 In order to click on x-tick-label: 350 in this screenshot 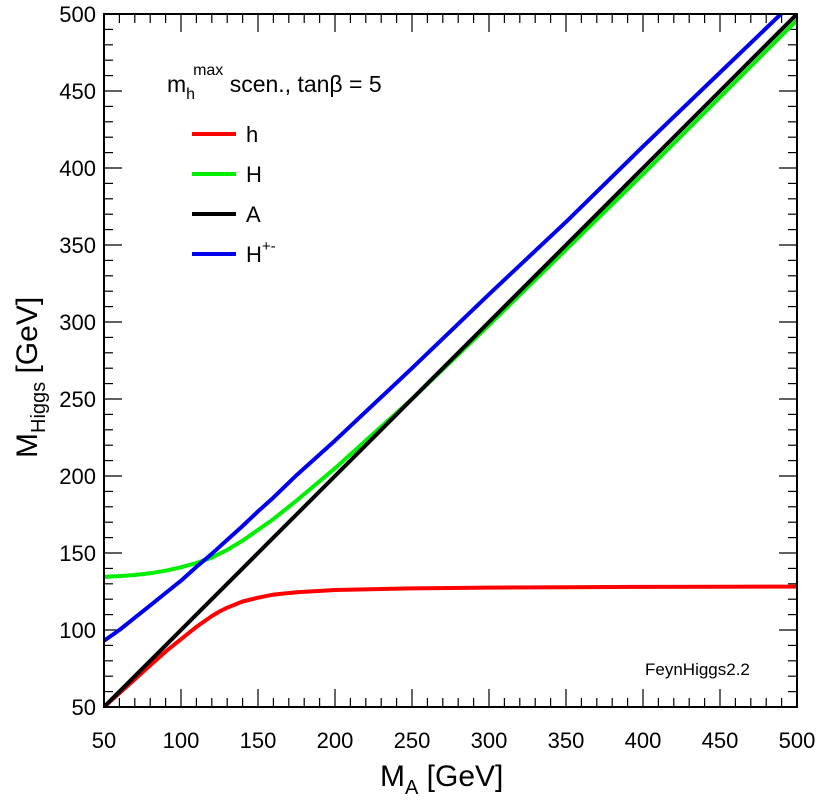, I will do `click(566, 740)`.